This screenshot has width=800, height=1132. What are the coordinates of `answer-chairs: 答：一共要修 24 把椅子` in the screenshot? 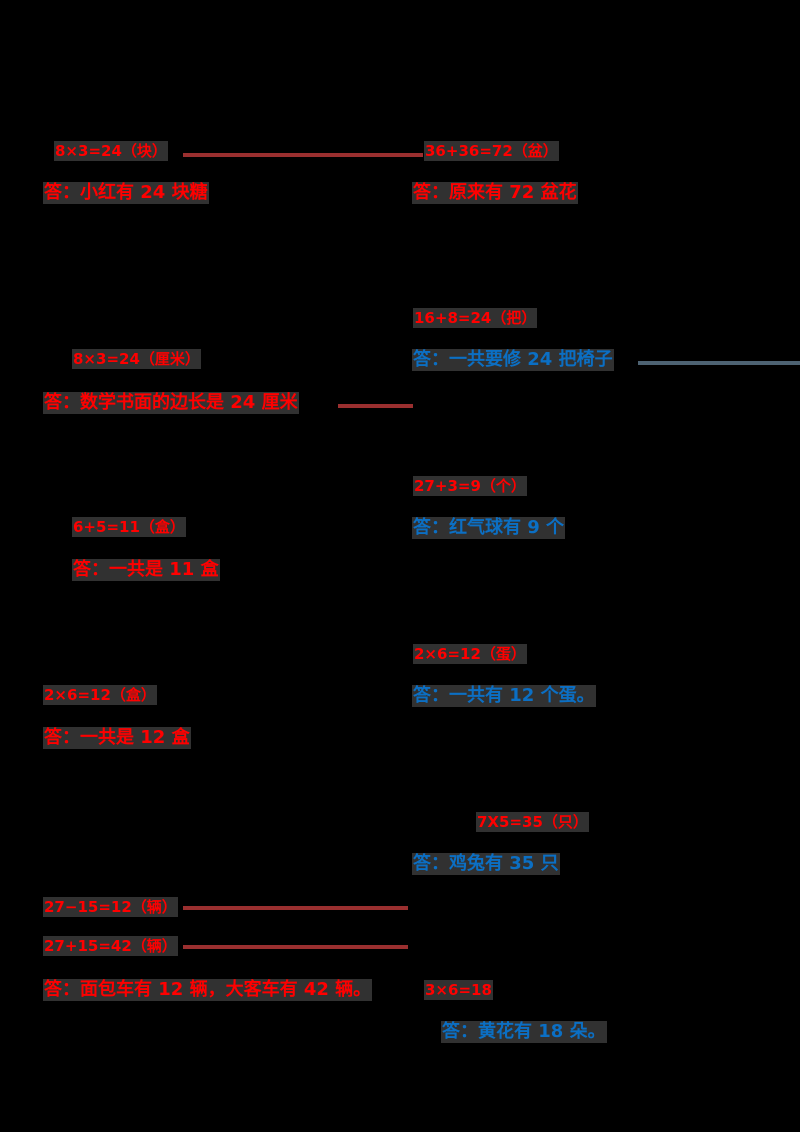 It's located at (513, 360).